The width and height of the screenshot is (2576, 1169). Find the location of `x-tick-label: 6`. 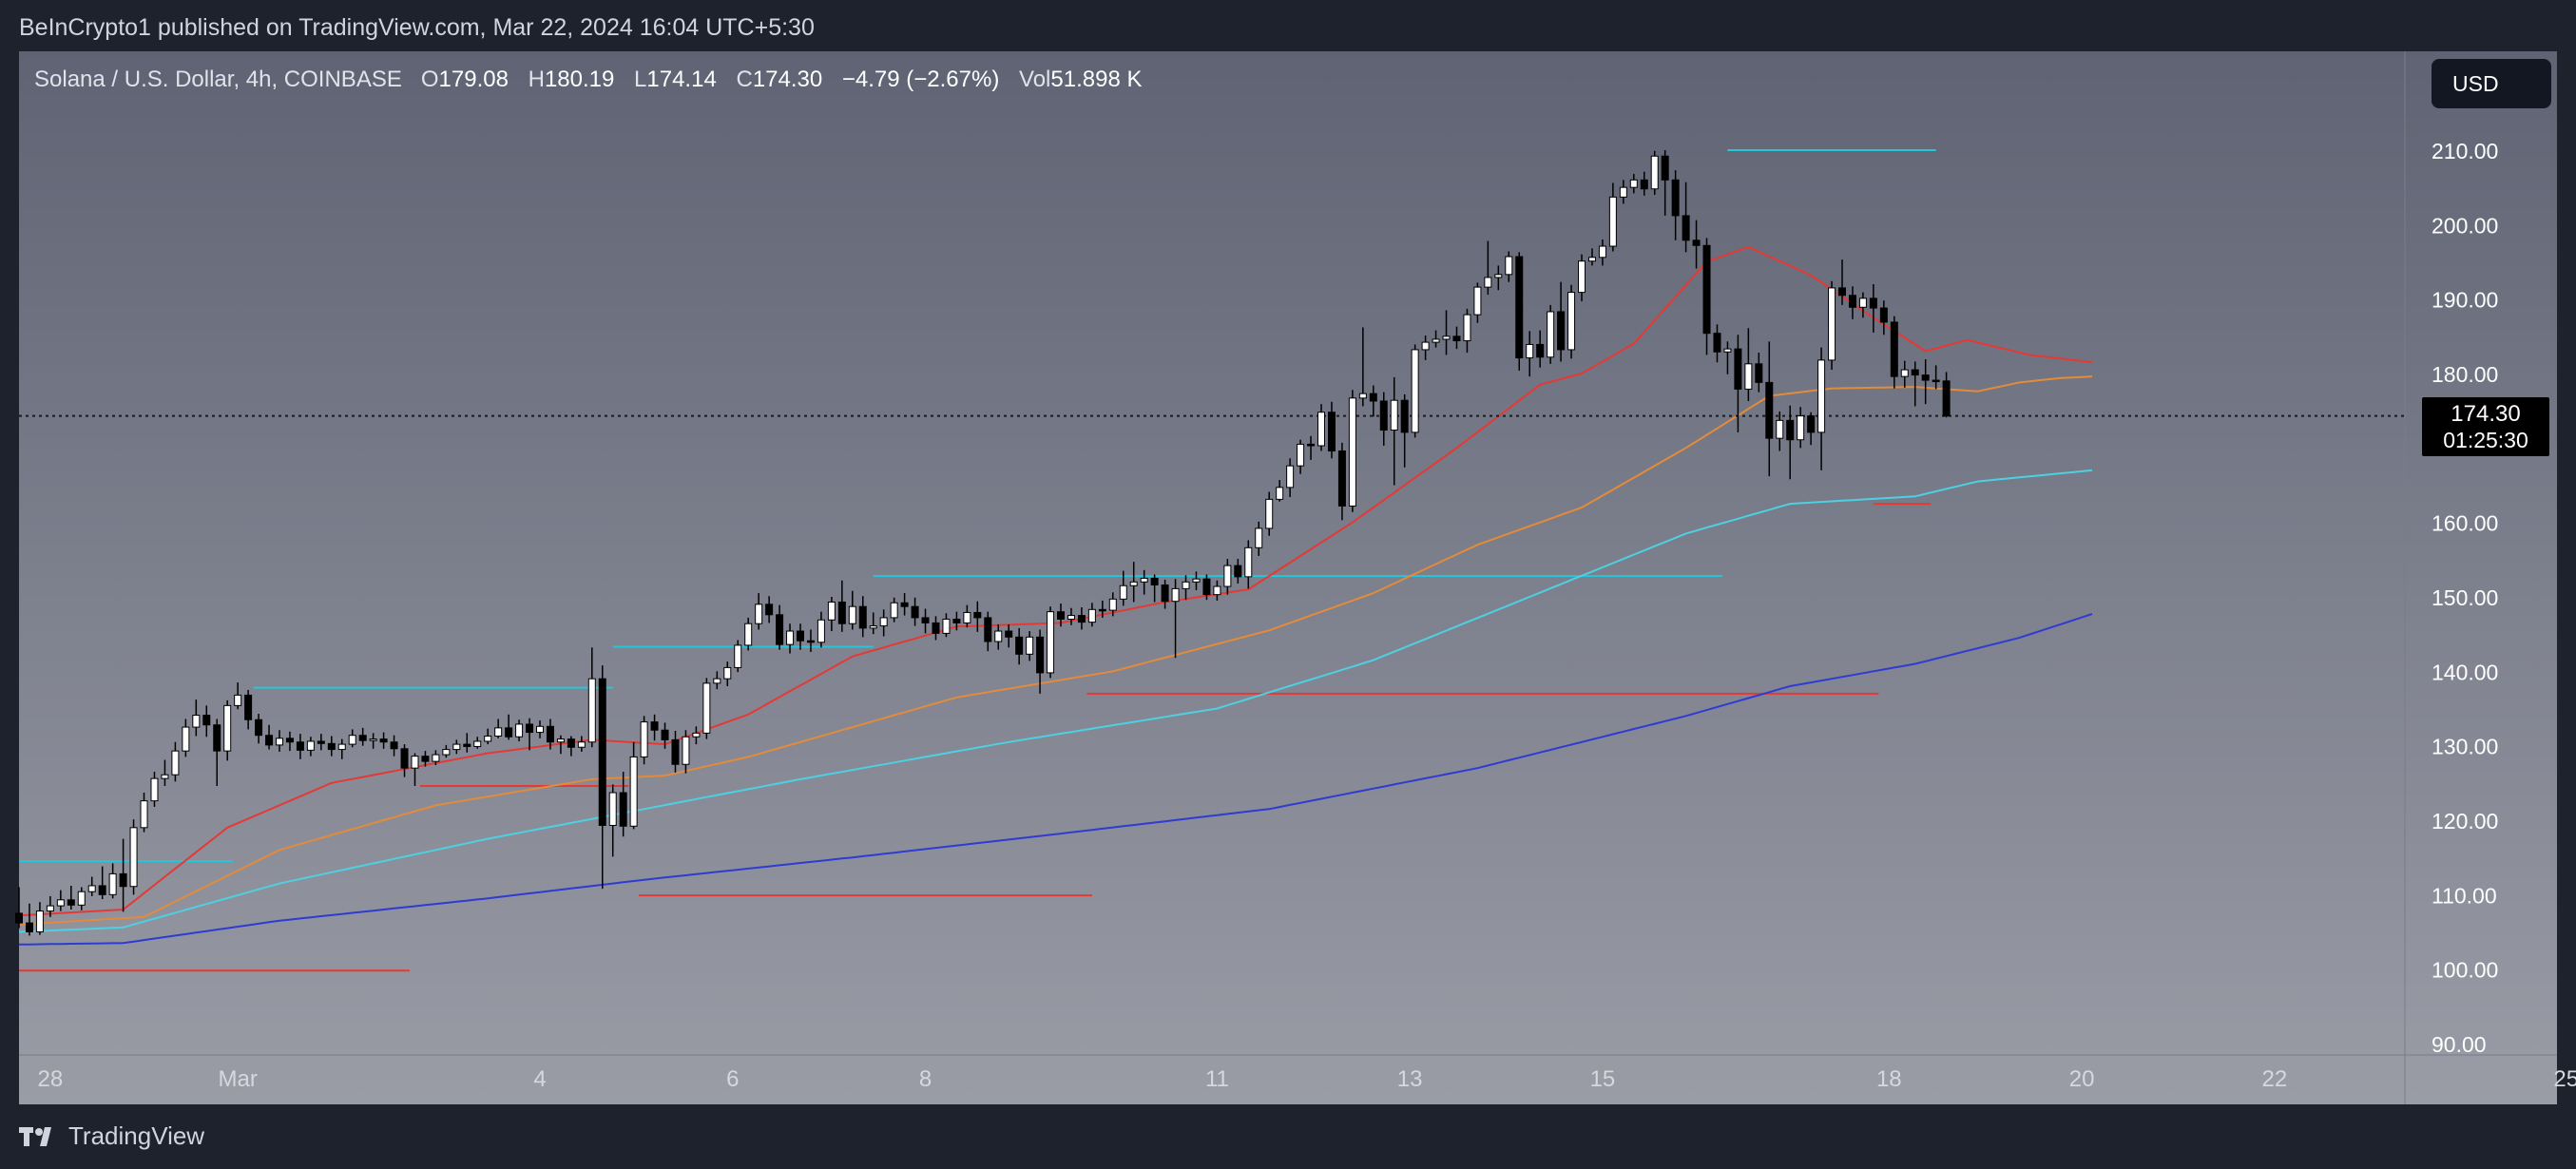

x-tick-label: 6 is located at coordinates (733, 1079).